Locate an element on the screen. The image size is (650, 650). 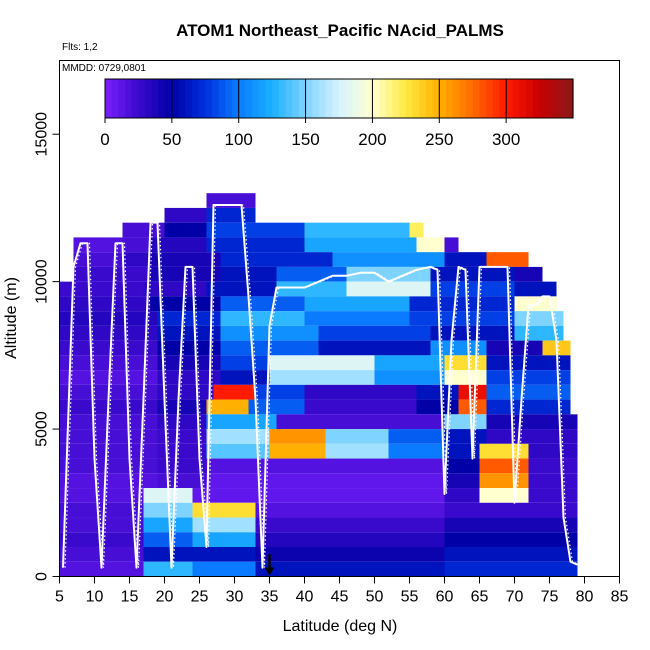
colorbar is located at coordinates (339, 100).